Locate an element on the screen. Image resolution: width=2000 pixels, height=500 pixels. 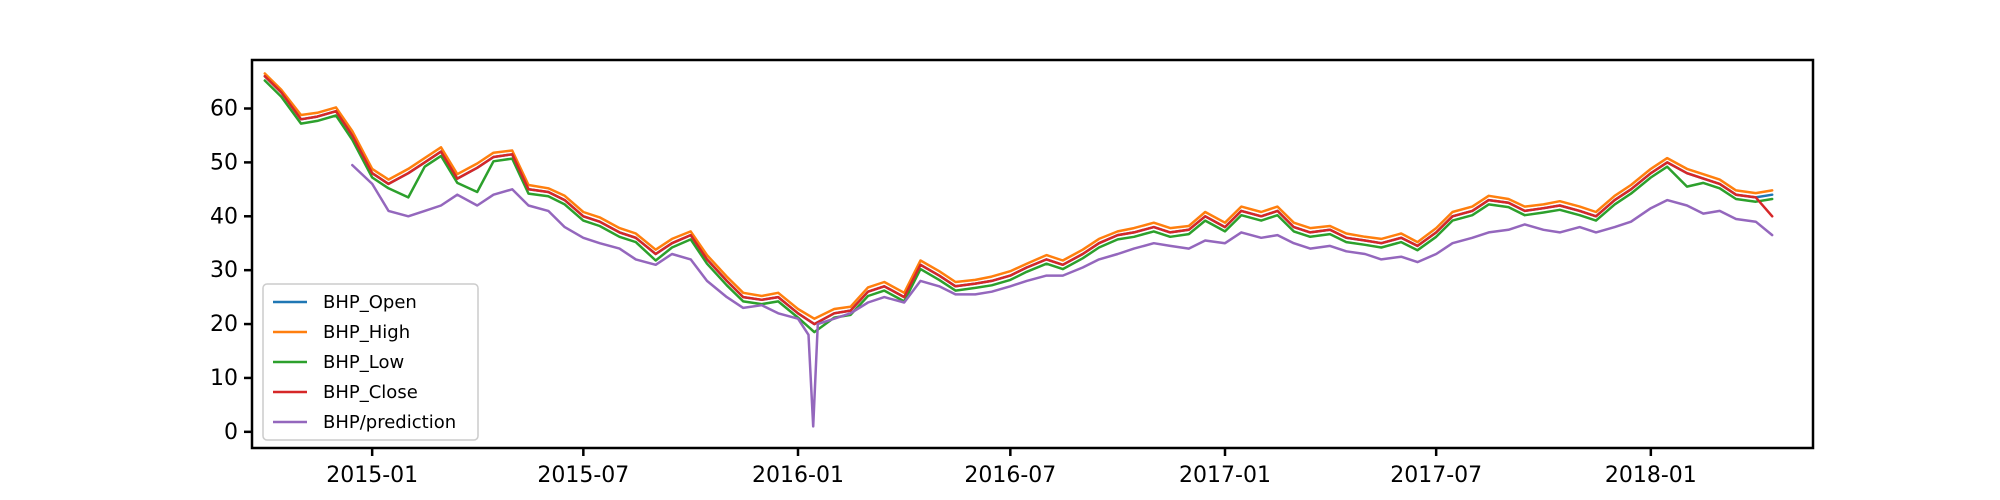
y-tick-label: 20 is located at coordinates (224, 324).